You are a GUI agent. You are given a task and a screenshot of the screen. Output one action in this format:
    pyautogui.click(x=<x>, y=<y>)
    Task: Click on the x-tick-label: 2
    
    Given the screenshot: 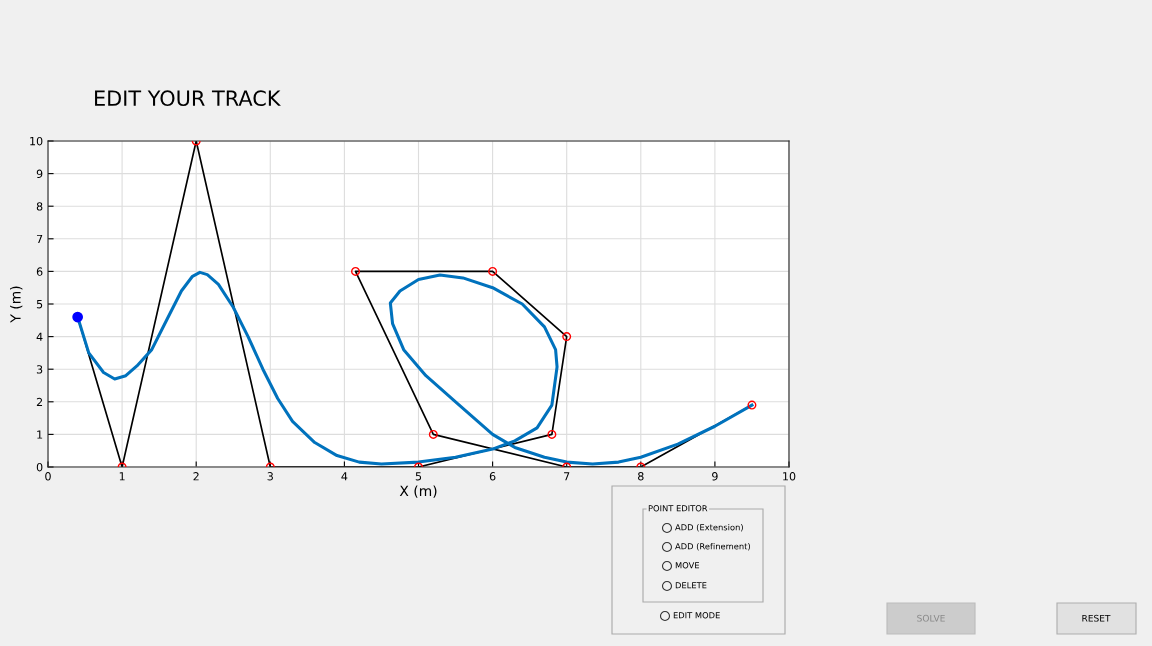 What is the action you would take?
    pyautogui.click(x=196, y=476)
    